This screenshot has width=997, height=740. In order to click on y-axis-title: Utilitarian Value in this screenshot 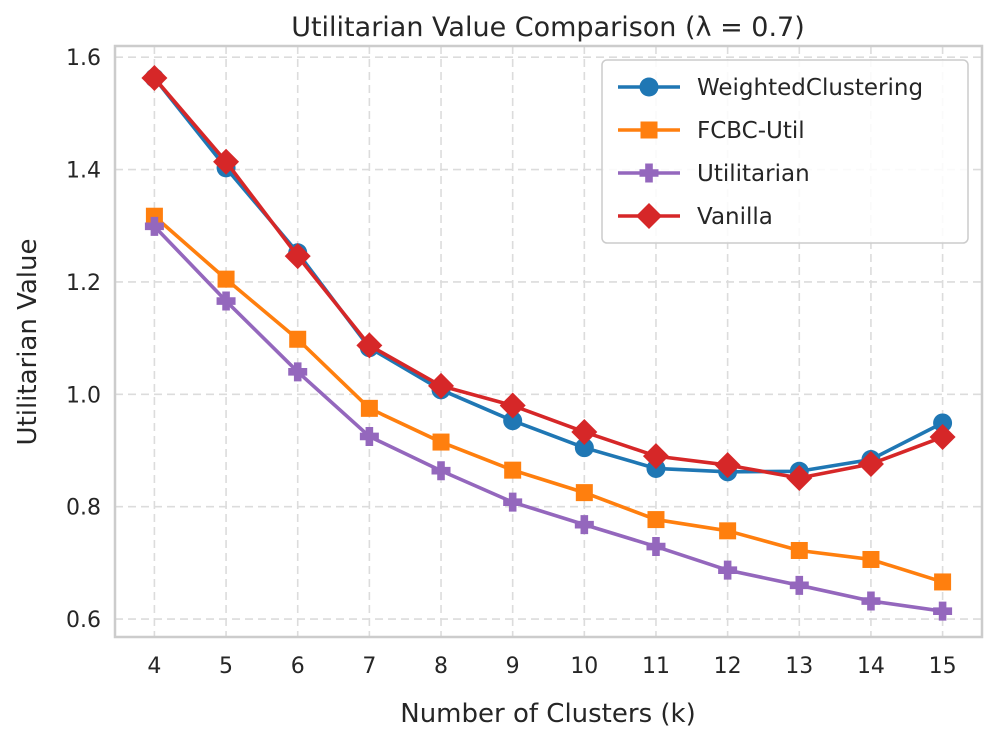, I will do `click(28, 341)`.